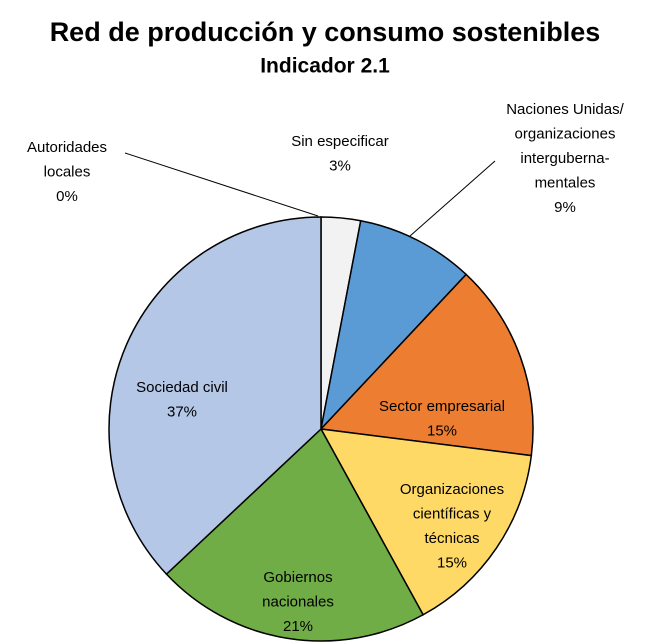 This screenshot has width=651, height=642. I want to click on slice-label: Naciones Unidas/, so click(565, 109).